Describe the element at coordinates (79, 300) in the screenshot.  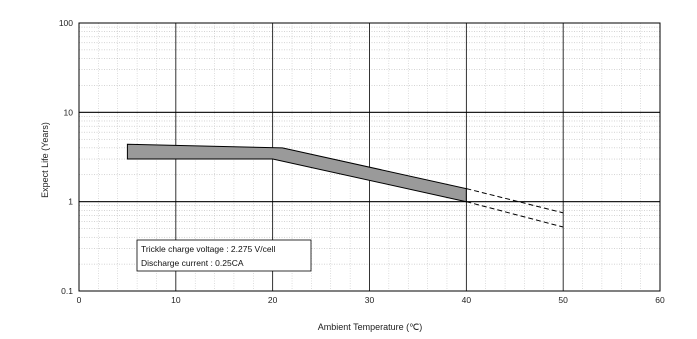
I see `x-tick-label: 0` at that location.